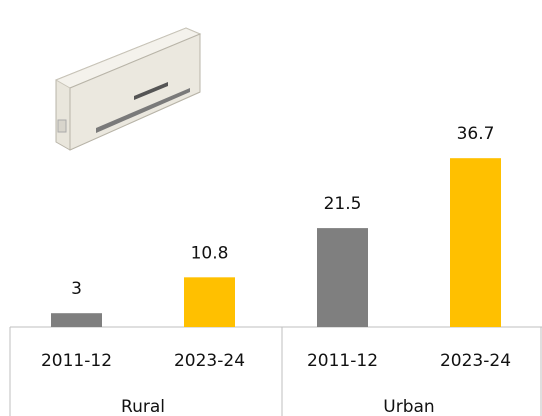  What do you see at coordinates (128, 89) in the screenshot?
I see `air-conditioner-illustration` at bounding box center [128, 89].